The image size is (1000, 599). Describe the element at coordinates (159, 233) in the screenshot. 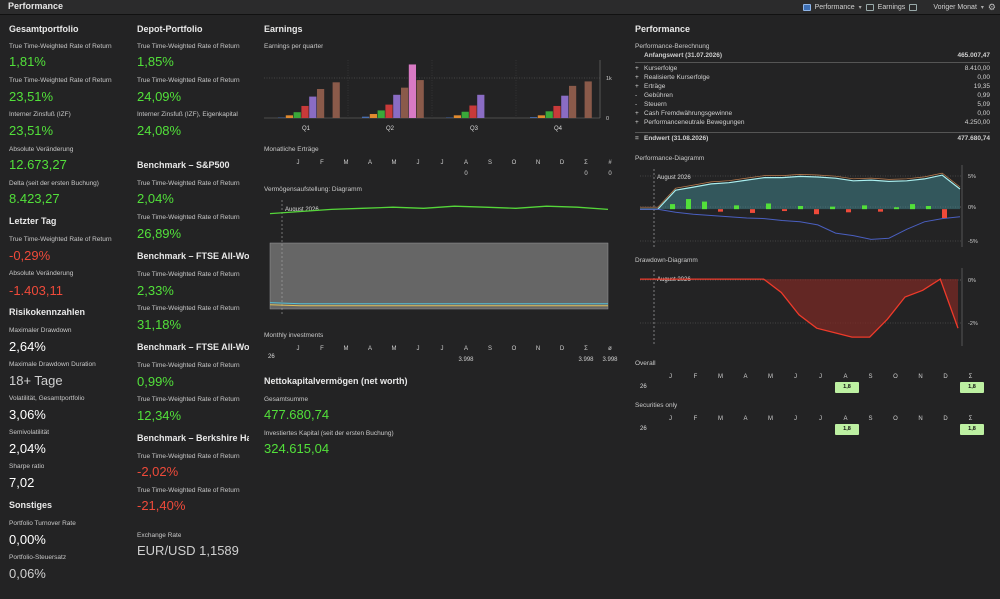

I see `b1b-value: 26,89%` at that location.